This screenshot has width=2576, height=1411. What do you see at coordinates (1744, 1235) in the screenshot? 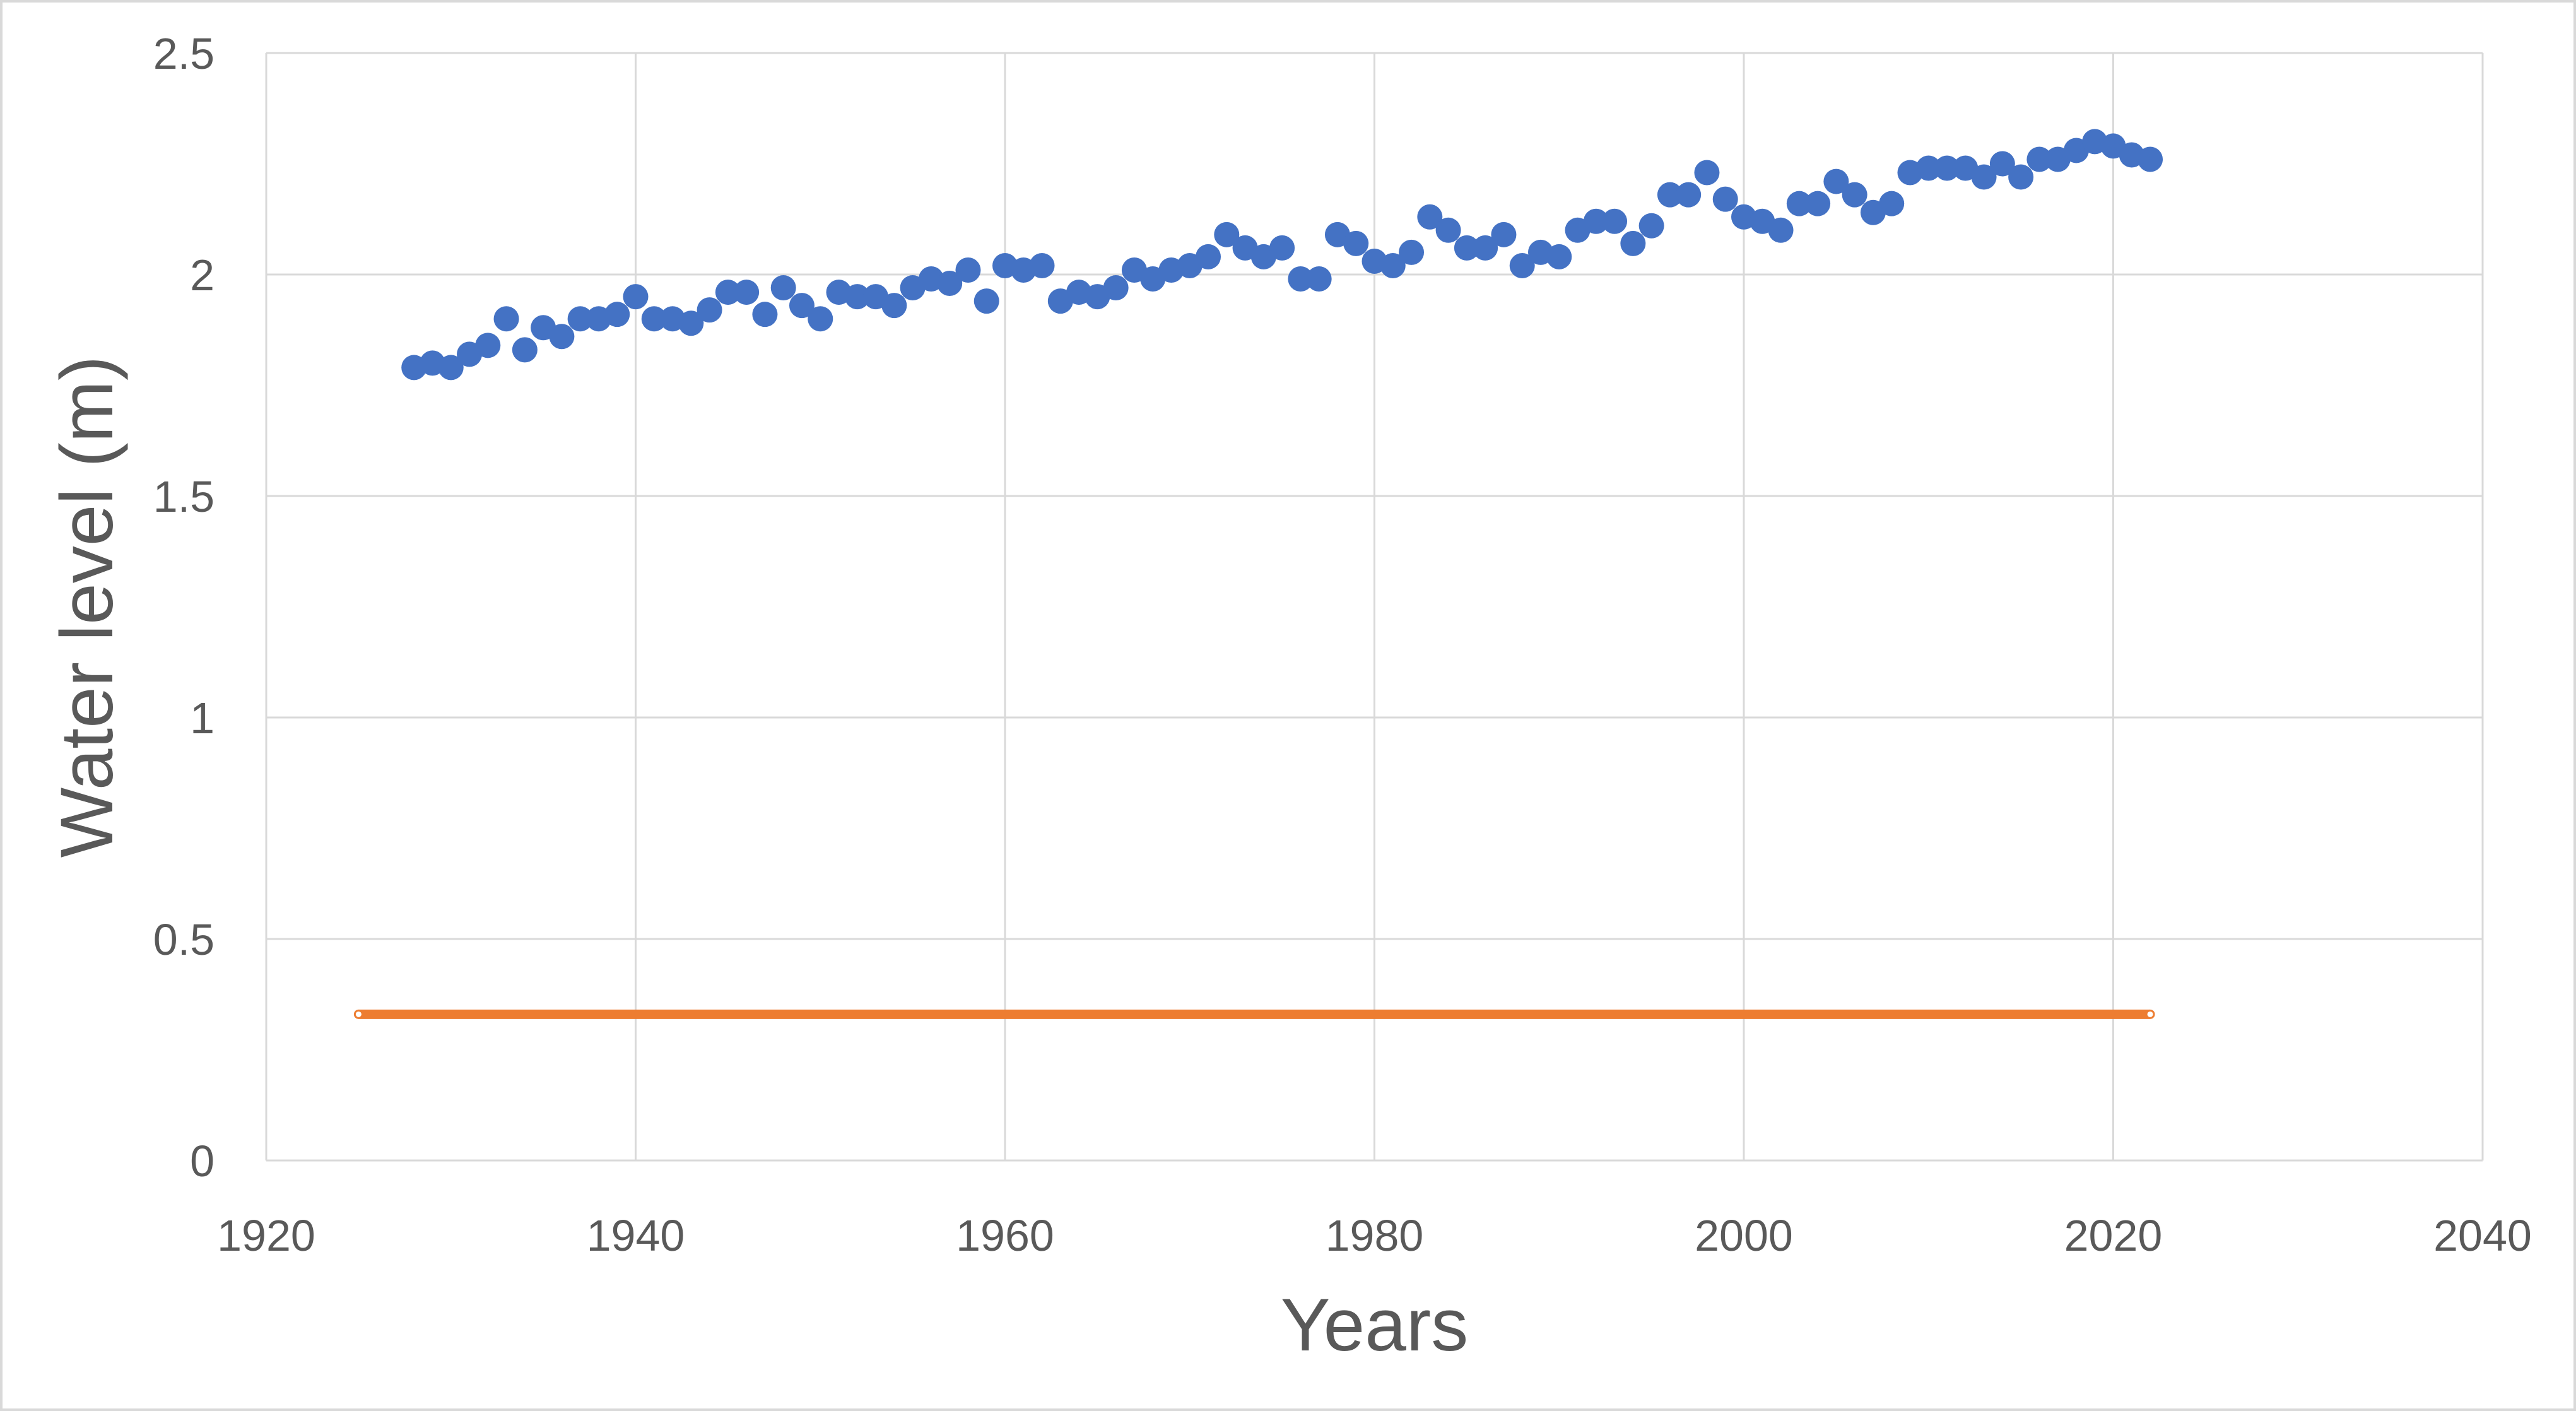
I see `x-tick-label: 2000` at bounding box center [1744, 1235].